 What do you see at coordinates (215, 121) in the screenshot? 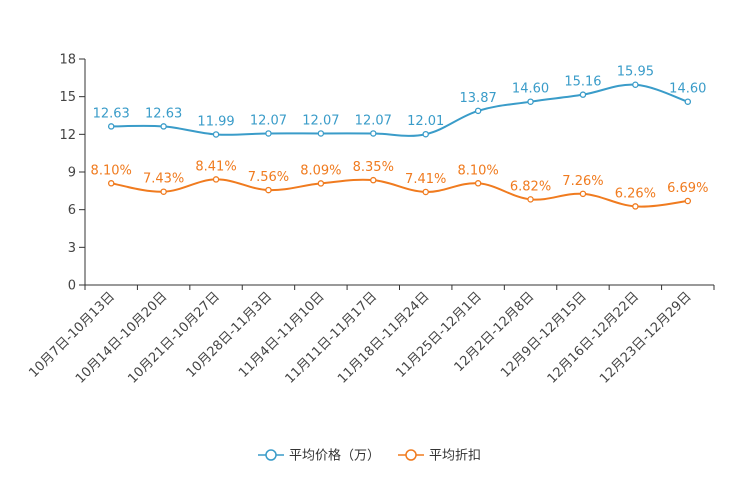
I see `data-label: 11.99` at bounding box center [215, 121].